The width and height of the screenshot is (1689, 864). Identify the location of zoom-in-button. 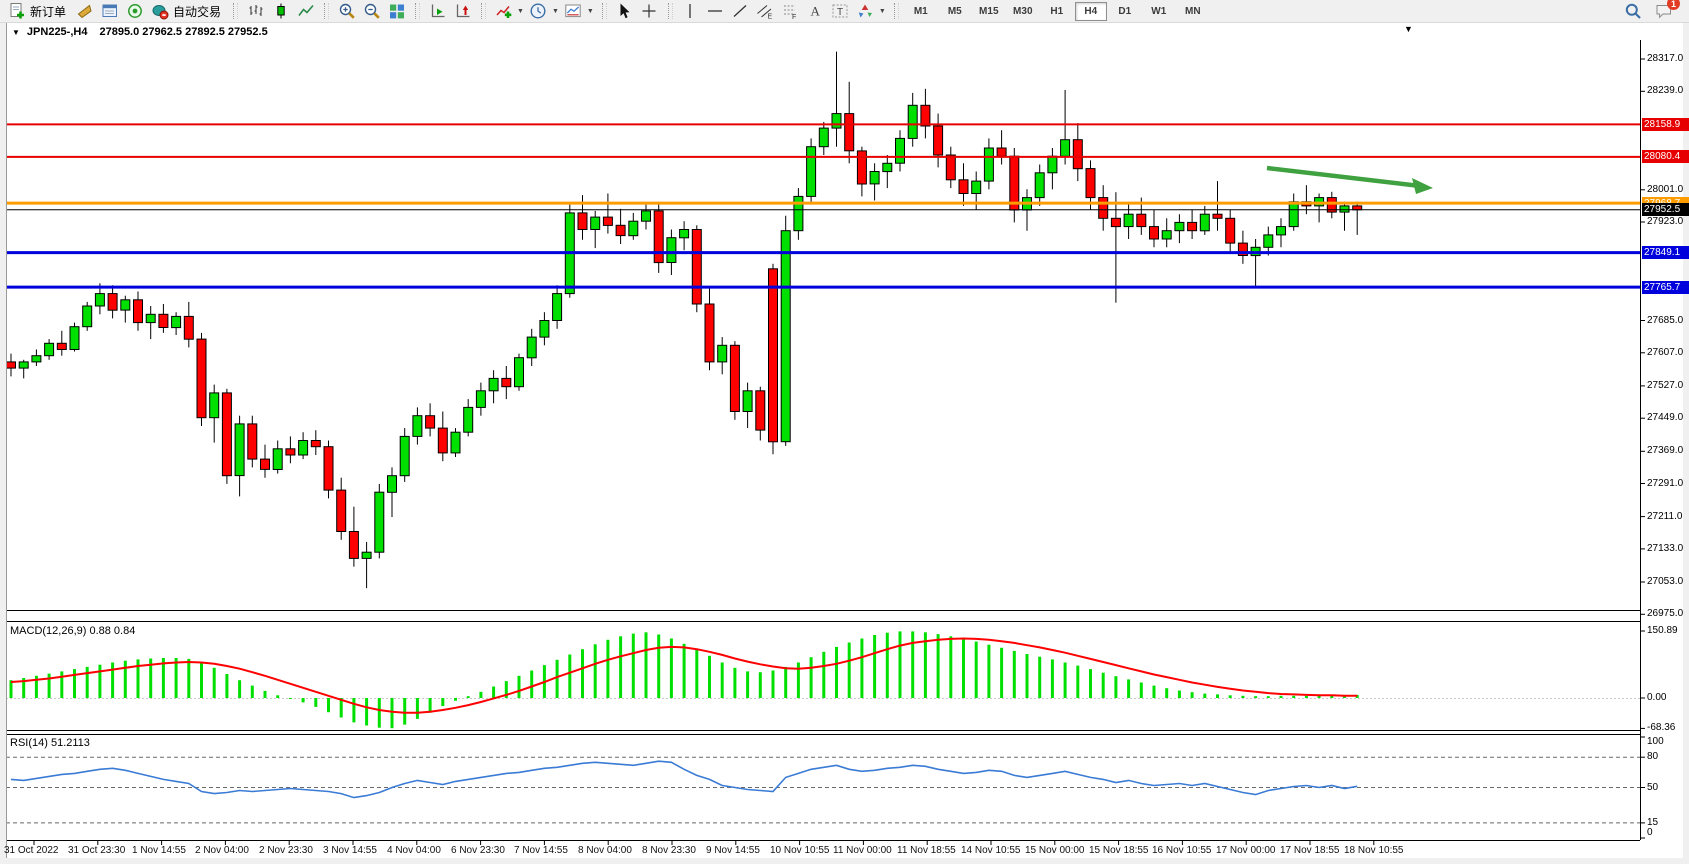
(346, 11).